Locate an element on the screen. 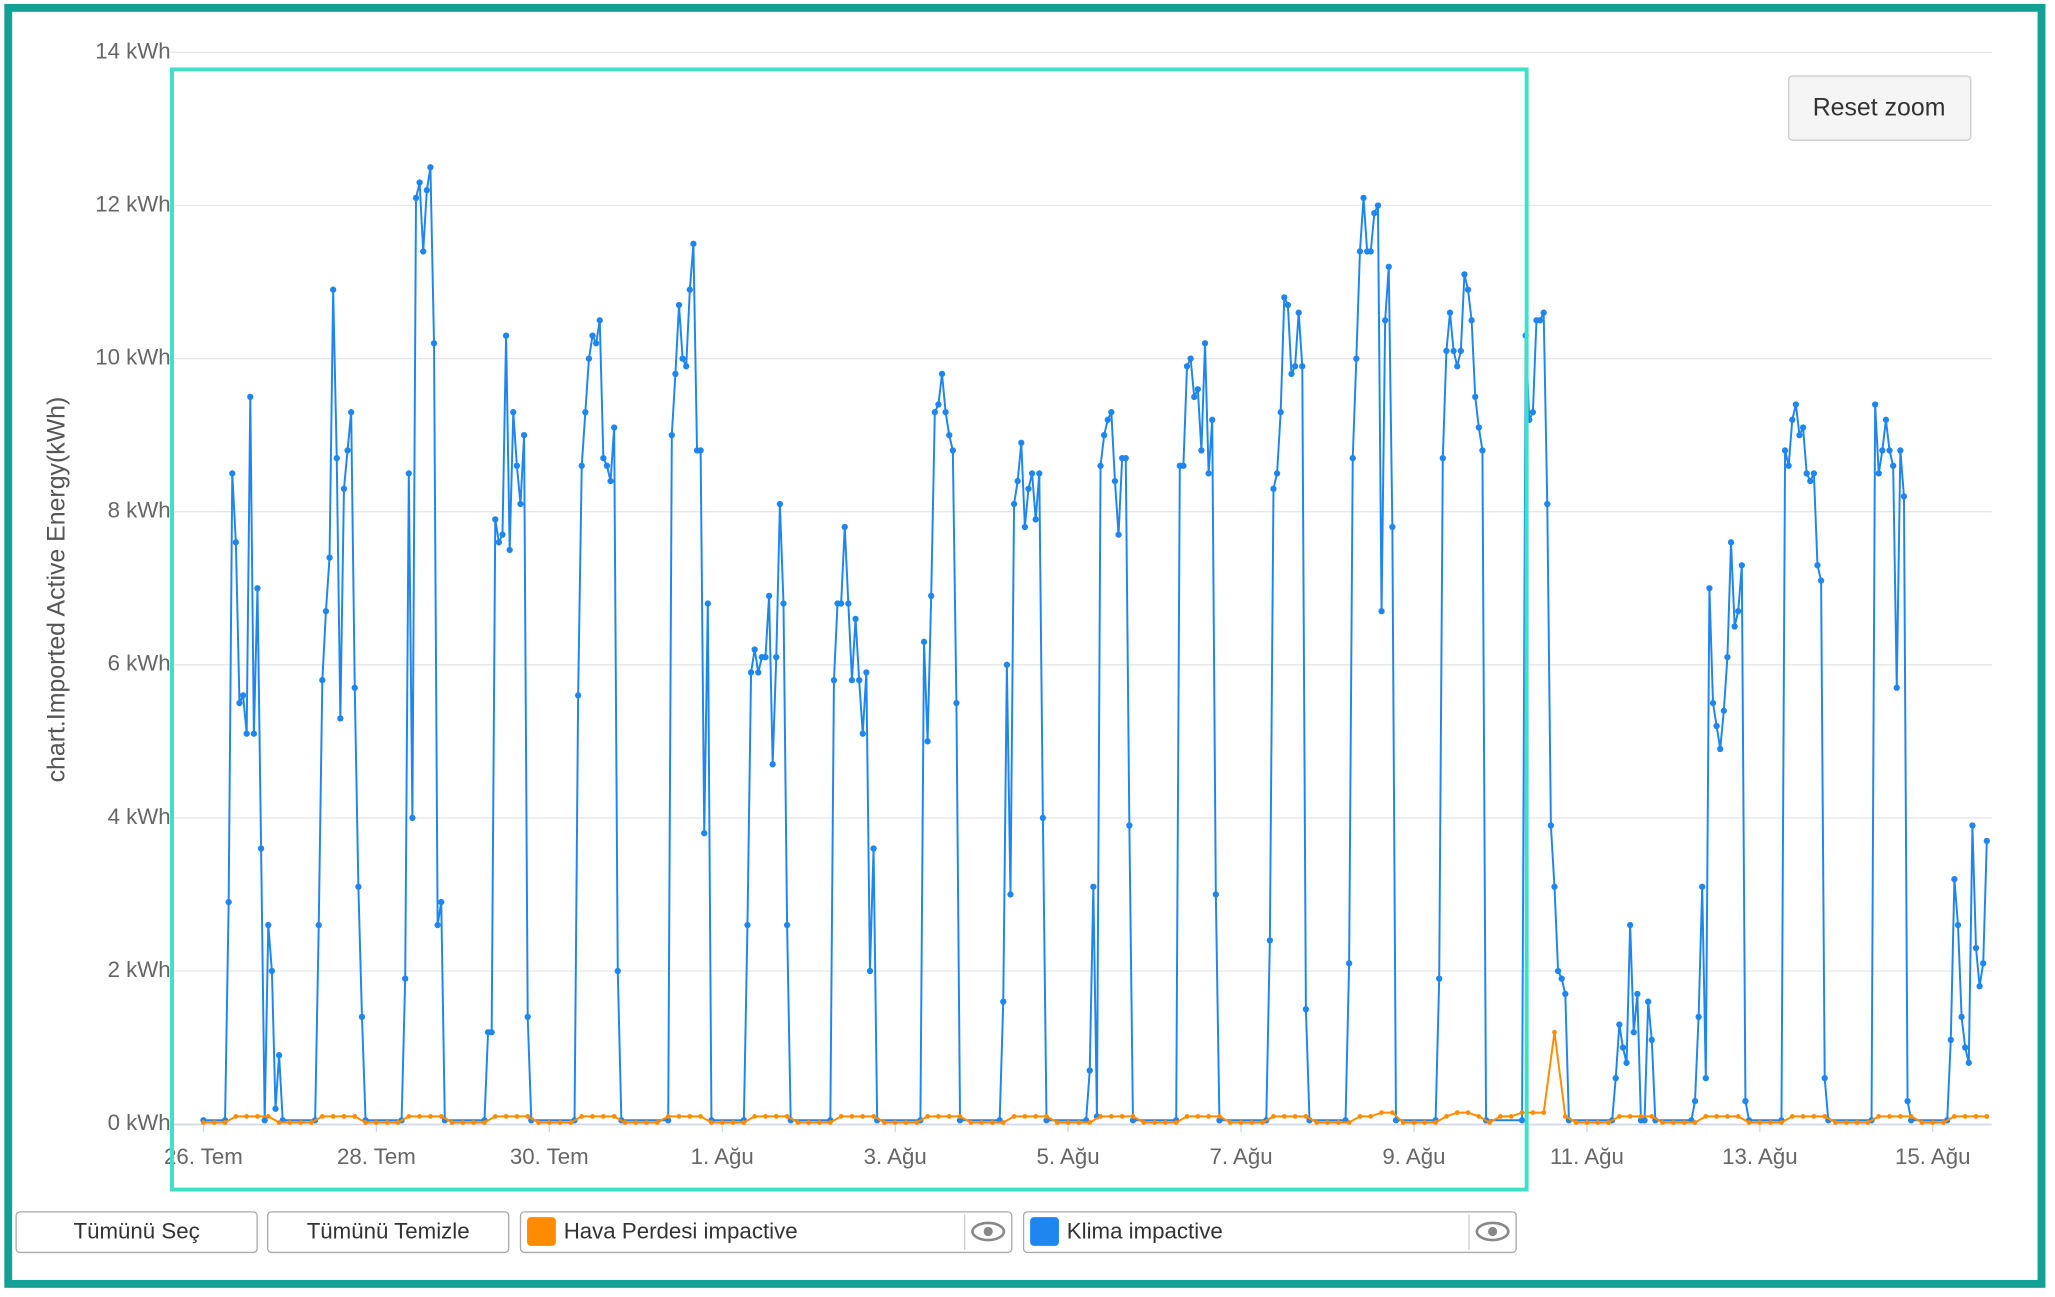  button-label: Tümünü Seç is located at coordinates (137, 1231).